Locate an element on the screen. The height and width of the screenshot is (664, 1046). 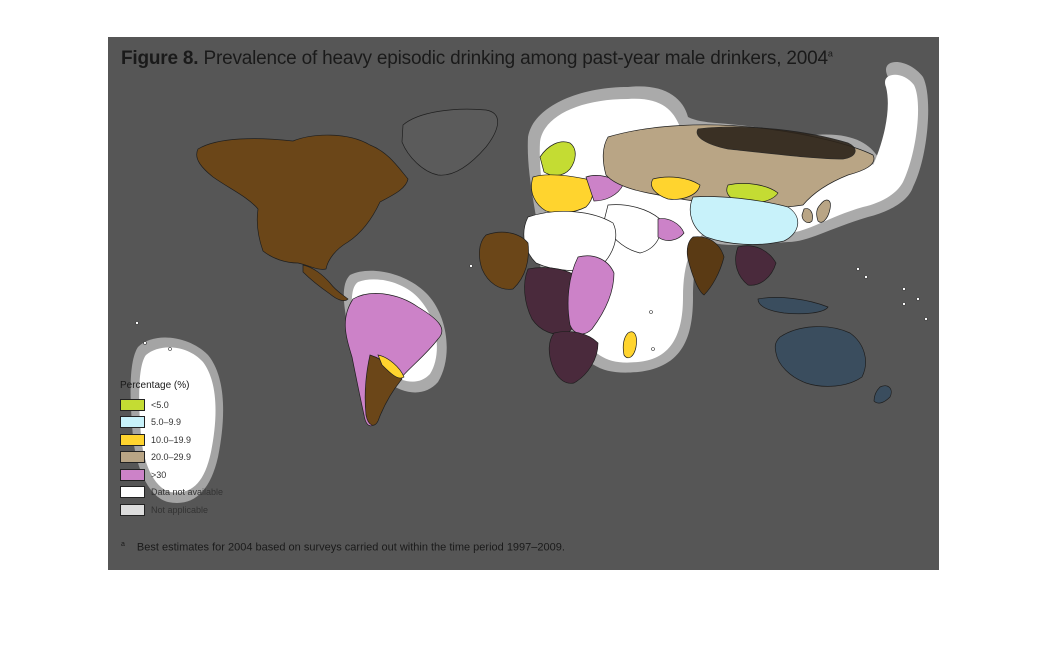
legend-item: 5.0–9.9 is located at coordinates (185, 423).